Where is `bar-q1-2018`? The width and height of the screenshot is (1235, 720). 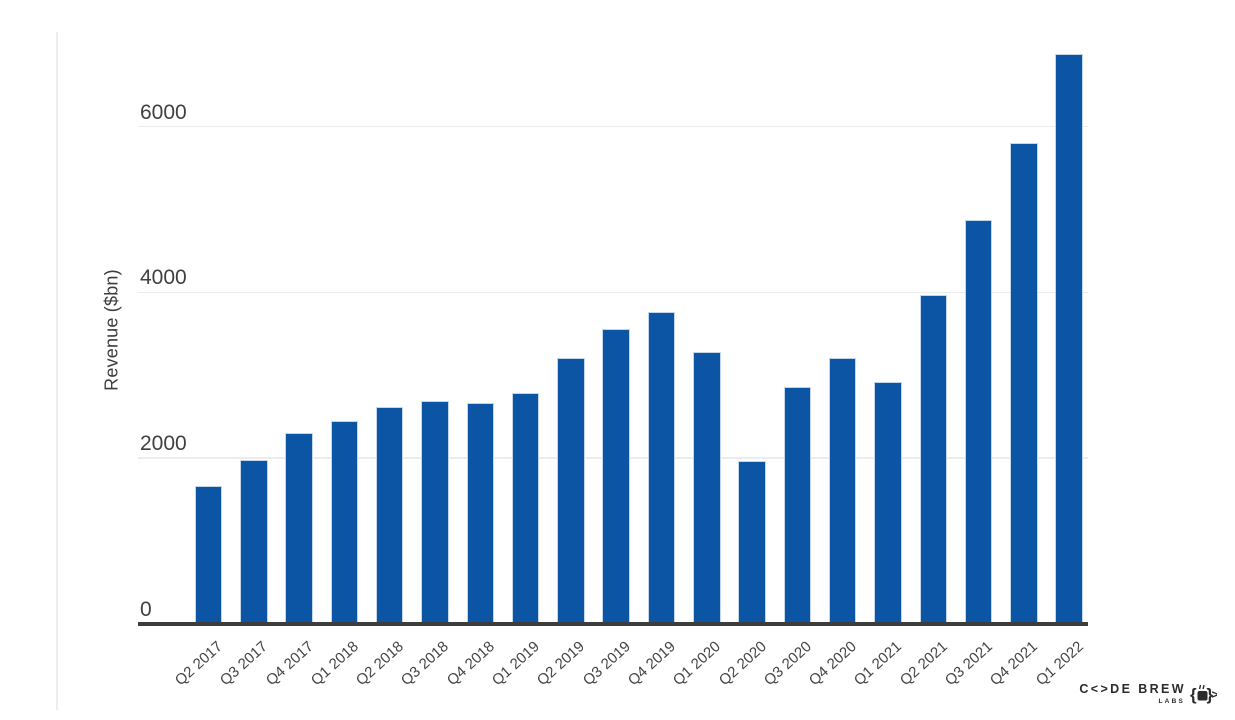 bar-q1-2018 is located at coordinates (344, 521).